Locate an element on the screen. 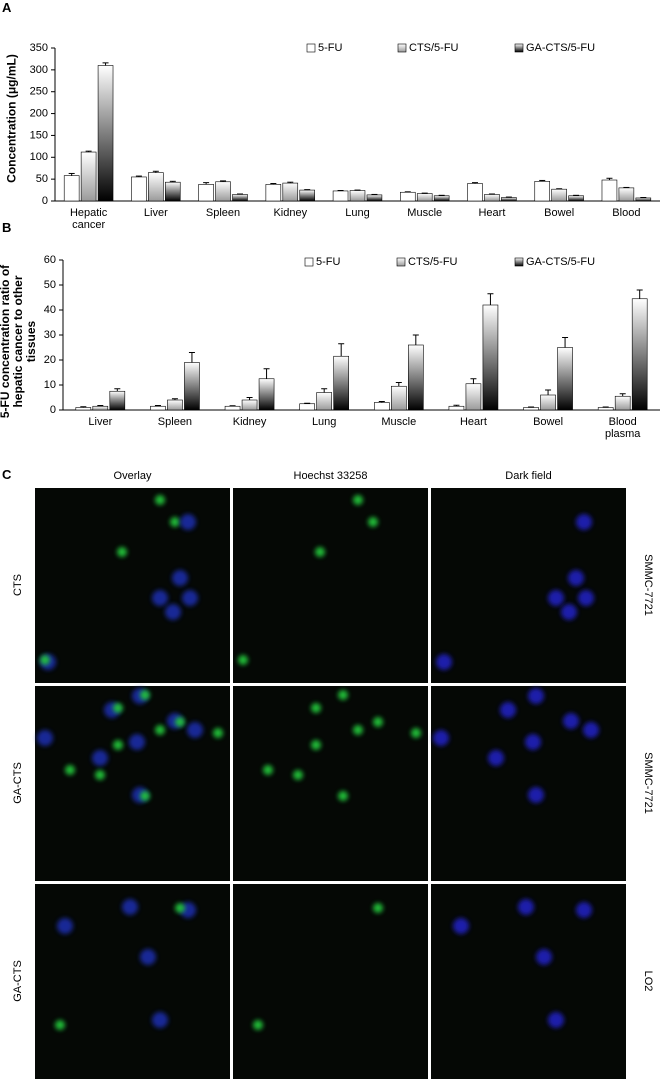  x-tick-label: Kidney is located at coordinates (290, 213).